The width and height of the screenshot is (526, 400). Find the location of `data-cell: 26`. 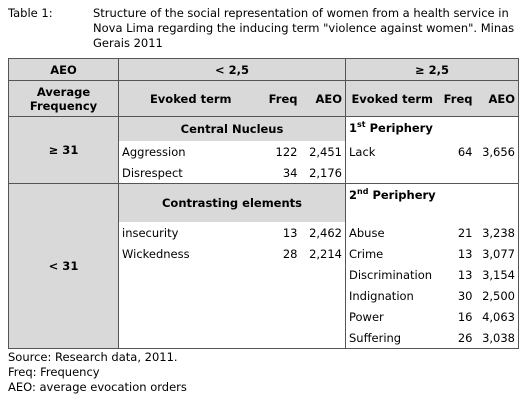

data-cell: 26 is located at coordinates (465, 337).